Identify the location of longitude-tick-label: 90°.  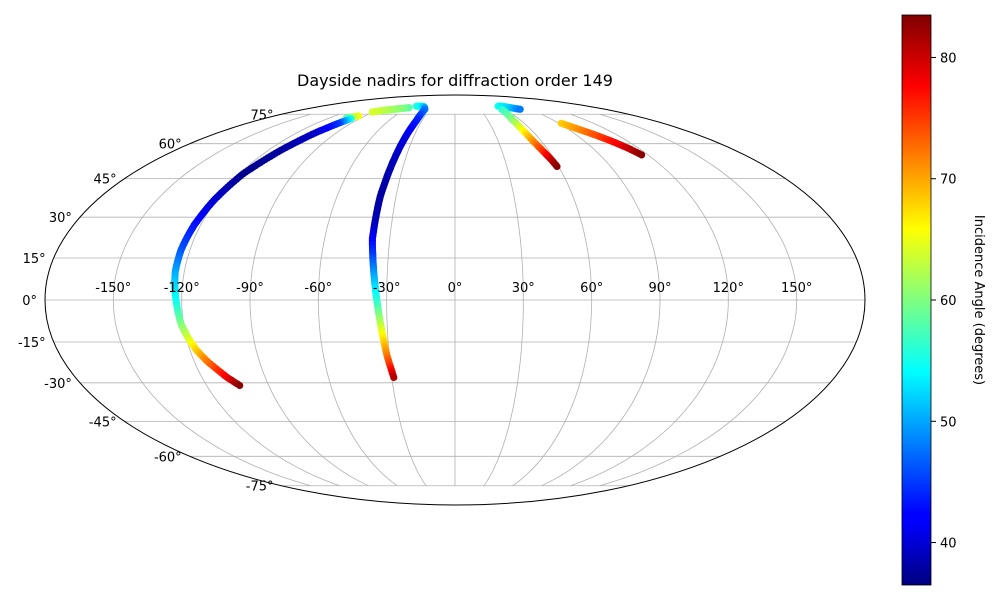
(659, 288).